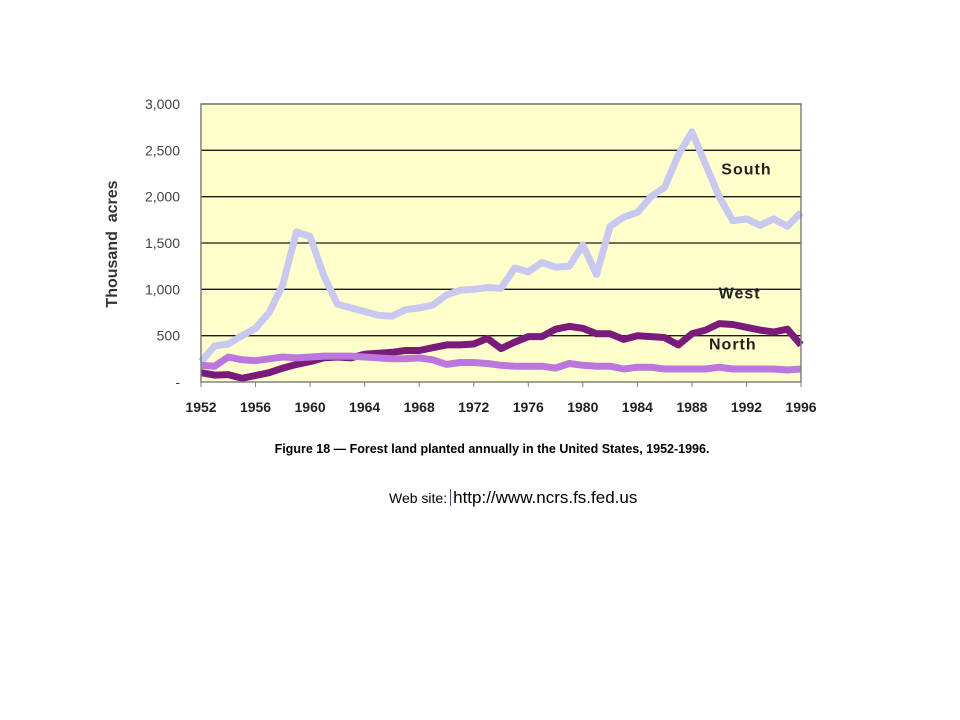 Image resolution: width=960 pixels, height=720 pixels. I want to click on series-labels: South West North, so click(740, 257).